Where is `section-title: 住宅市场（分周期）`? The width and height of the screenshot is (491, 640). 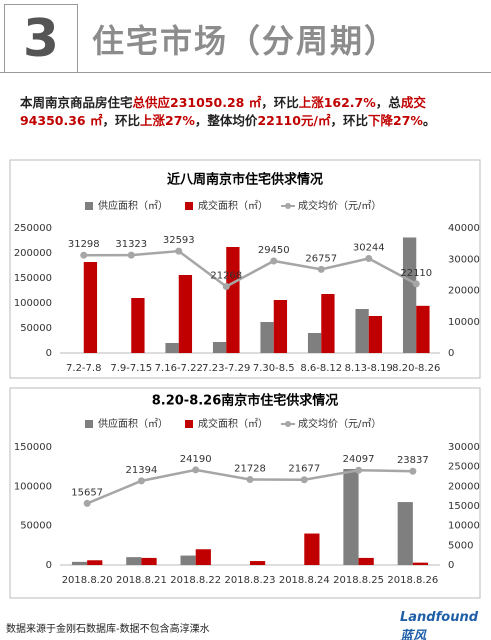
section-title: 住宅市场（分周期） is located at coordinates (245, 41).